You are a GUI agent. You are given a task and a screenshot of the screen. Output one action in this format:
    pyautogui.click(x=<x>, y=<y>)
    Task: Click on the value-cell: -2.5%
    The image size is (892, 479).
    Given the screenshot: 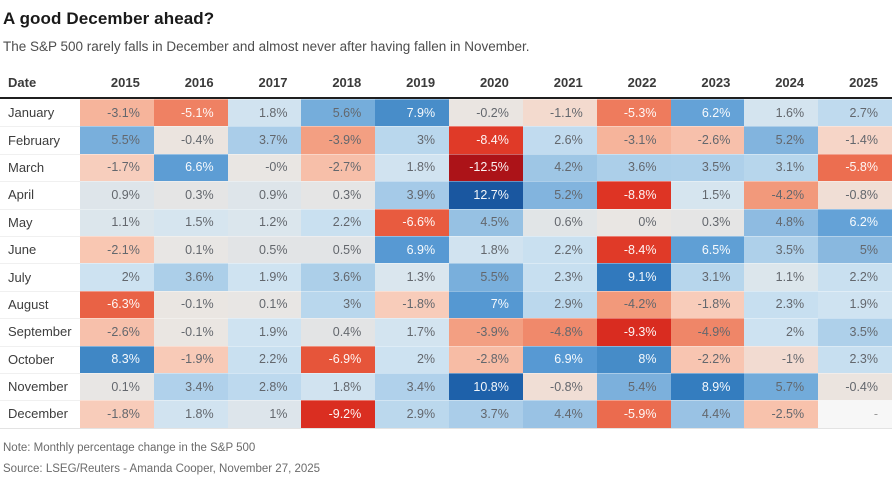 What is the action you would take?
    pyautogui.click(x=781, y=414)
    